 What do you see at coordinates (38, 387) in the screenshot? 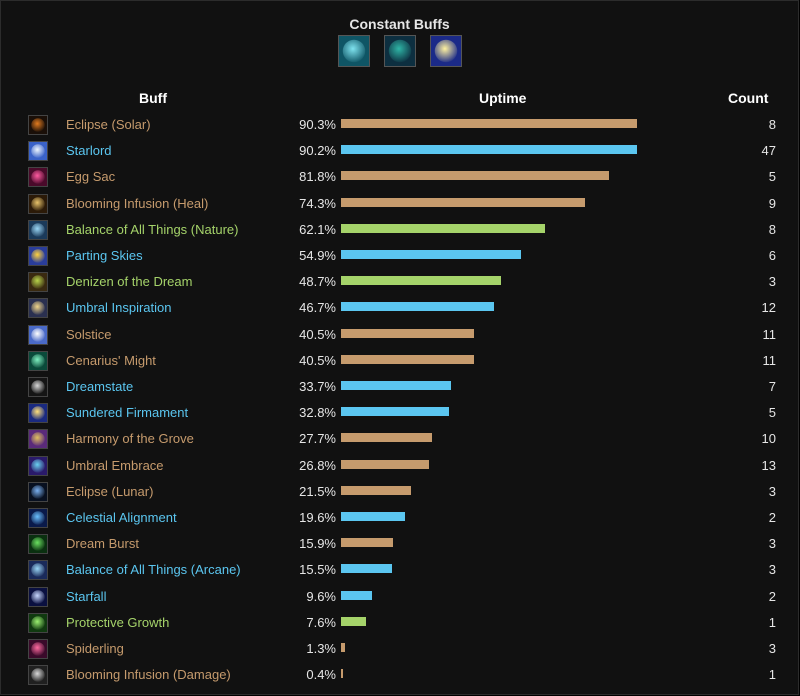
I see `dreamstate-icon` at bounding box center [38, 387].